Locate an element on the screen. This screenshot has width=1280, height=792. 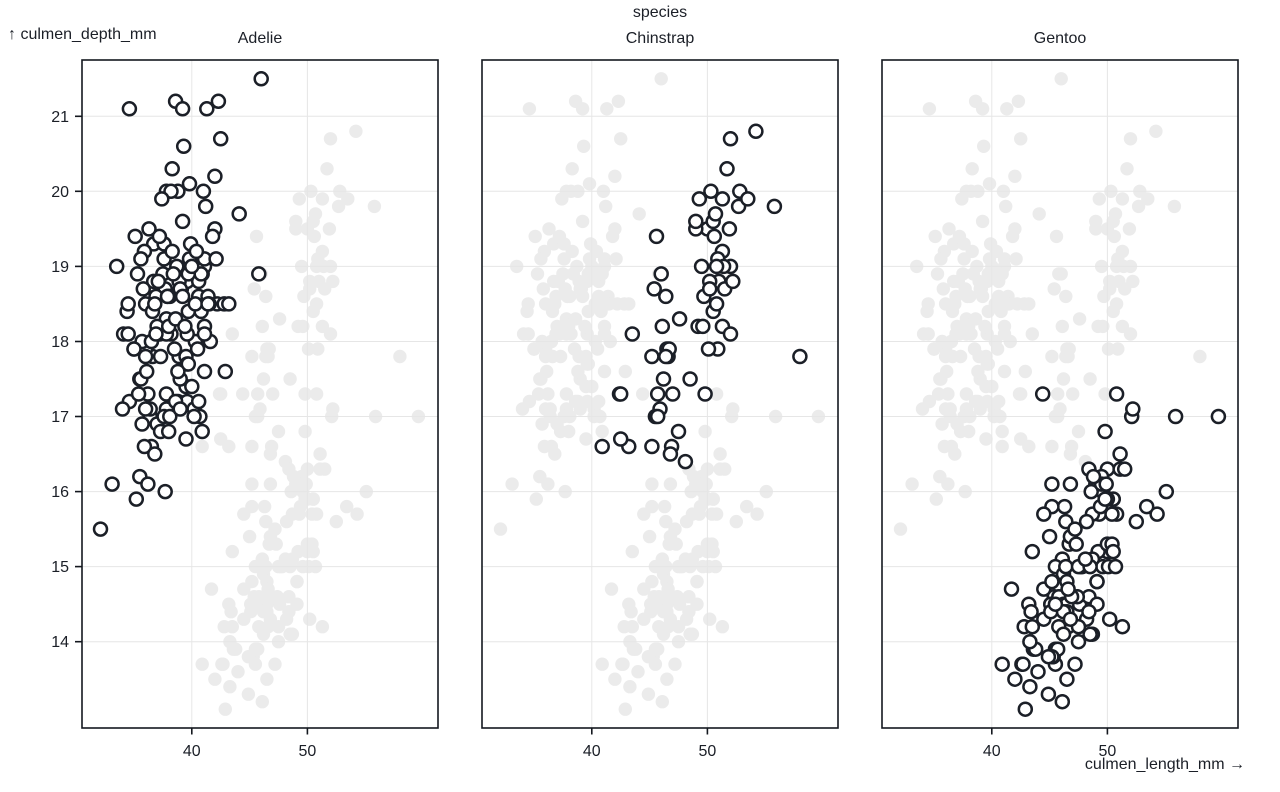
facet-title: Gentoo is located at coordinates (1060, 38).